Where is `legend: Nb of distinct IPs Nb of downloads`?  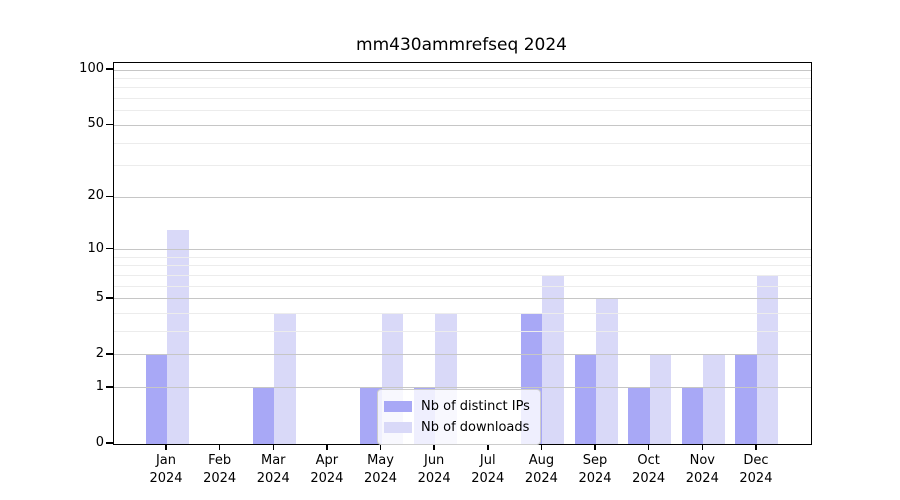 legend: Nb of distinct IPs Nb of downloads is located at coordinates (459, 417).